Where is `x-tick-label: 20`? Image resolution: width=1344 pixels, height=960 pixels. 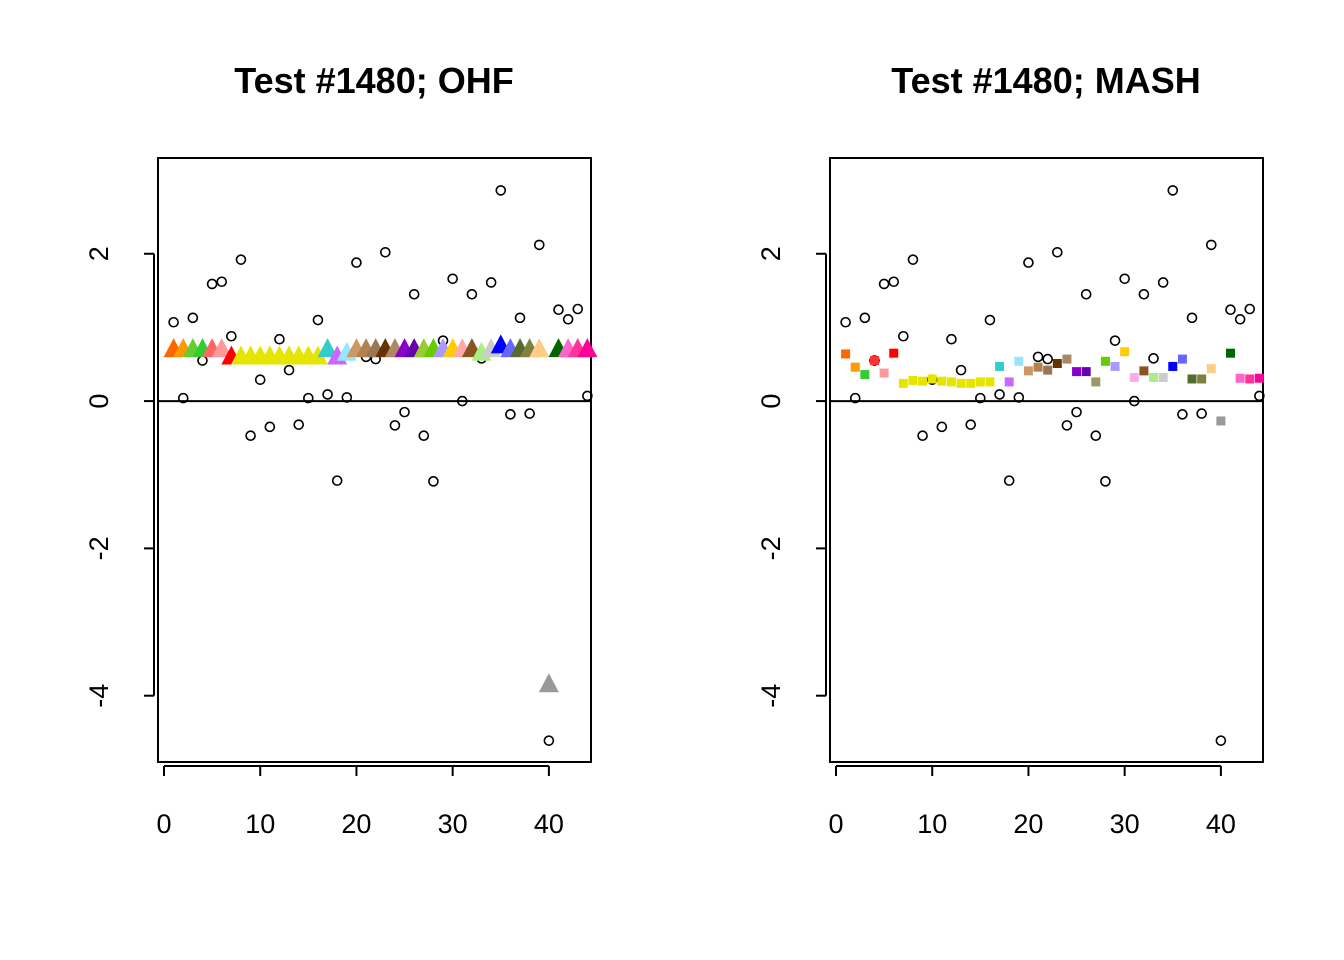 x-tick-label: 20 is located at coordinates (1028, 824).